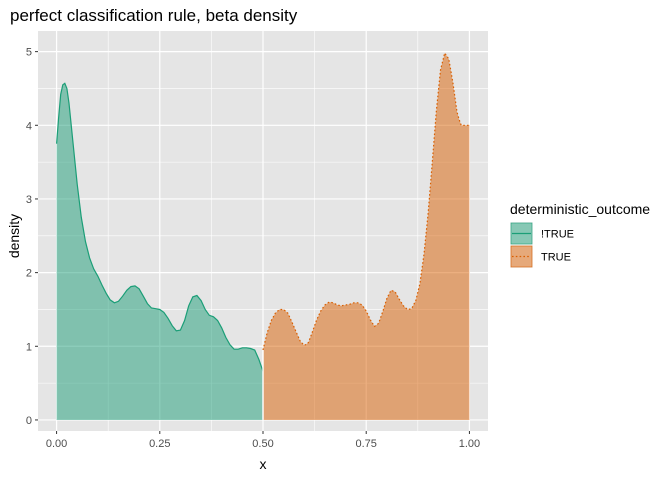 The image size is (672, 480). Describe the element at coordinates (557, 235) in the screenshot. I see `legend-label-not-true: !TRUE` at that location.